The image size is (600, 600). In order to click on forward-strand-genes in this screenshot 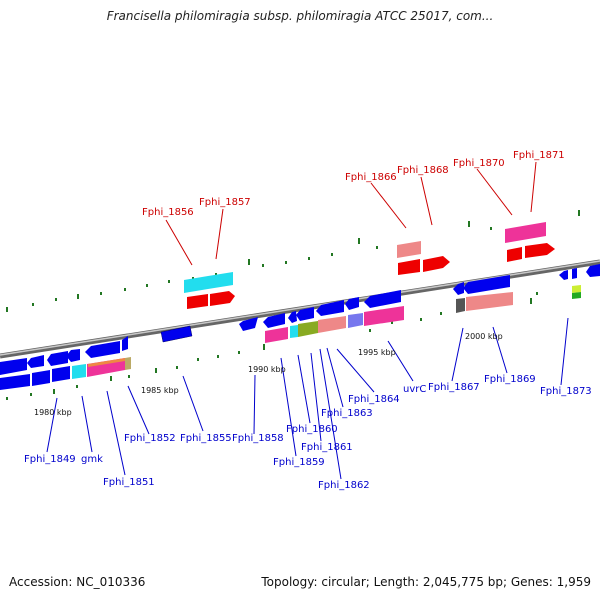, I will do `click(380, 303)`.